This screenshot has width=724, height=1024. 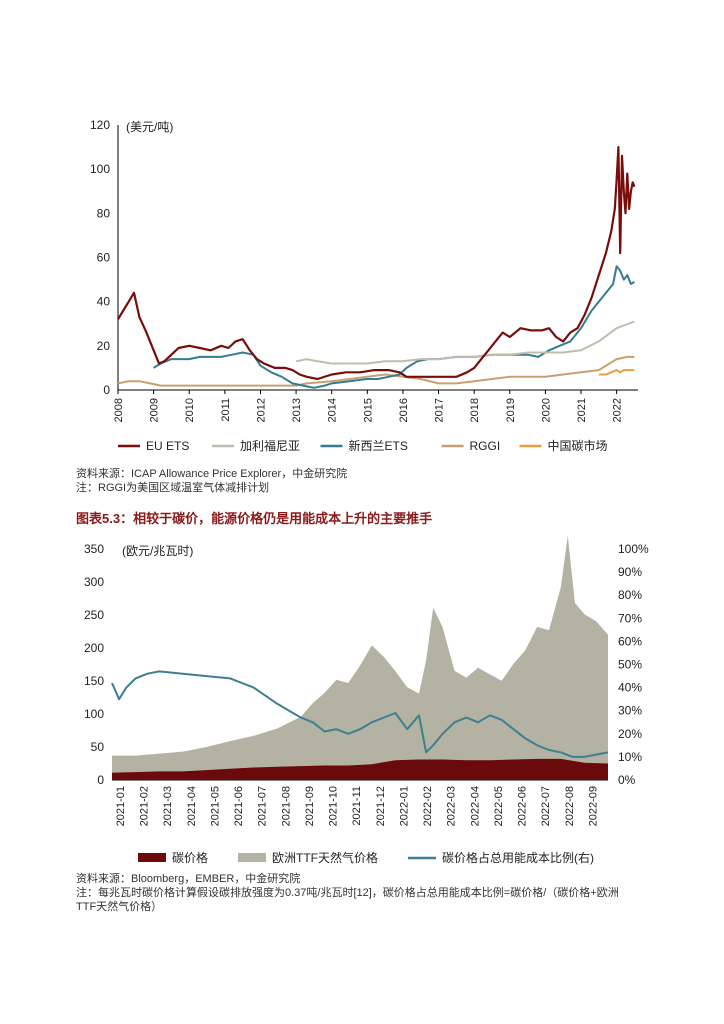 I want to click on x-tick-label: 2017, so click(x=440, y=410).